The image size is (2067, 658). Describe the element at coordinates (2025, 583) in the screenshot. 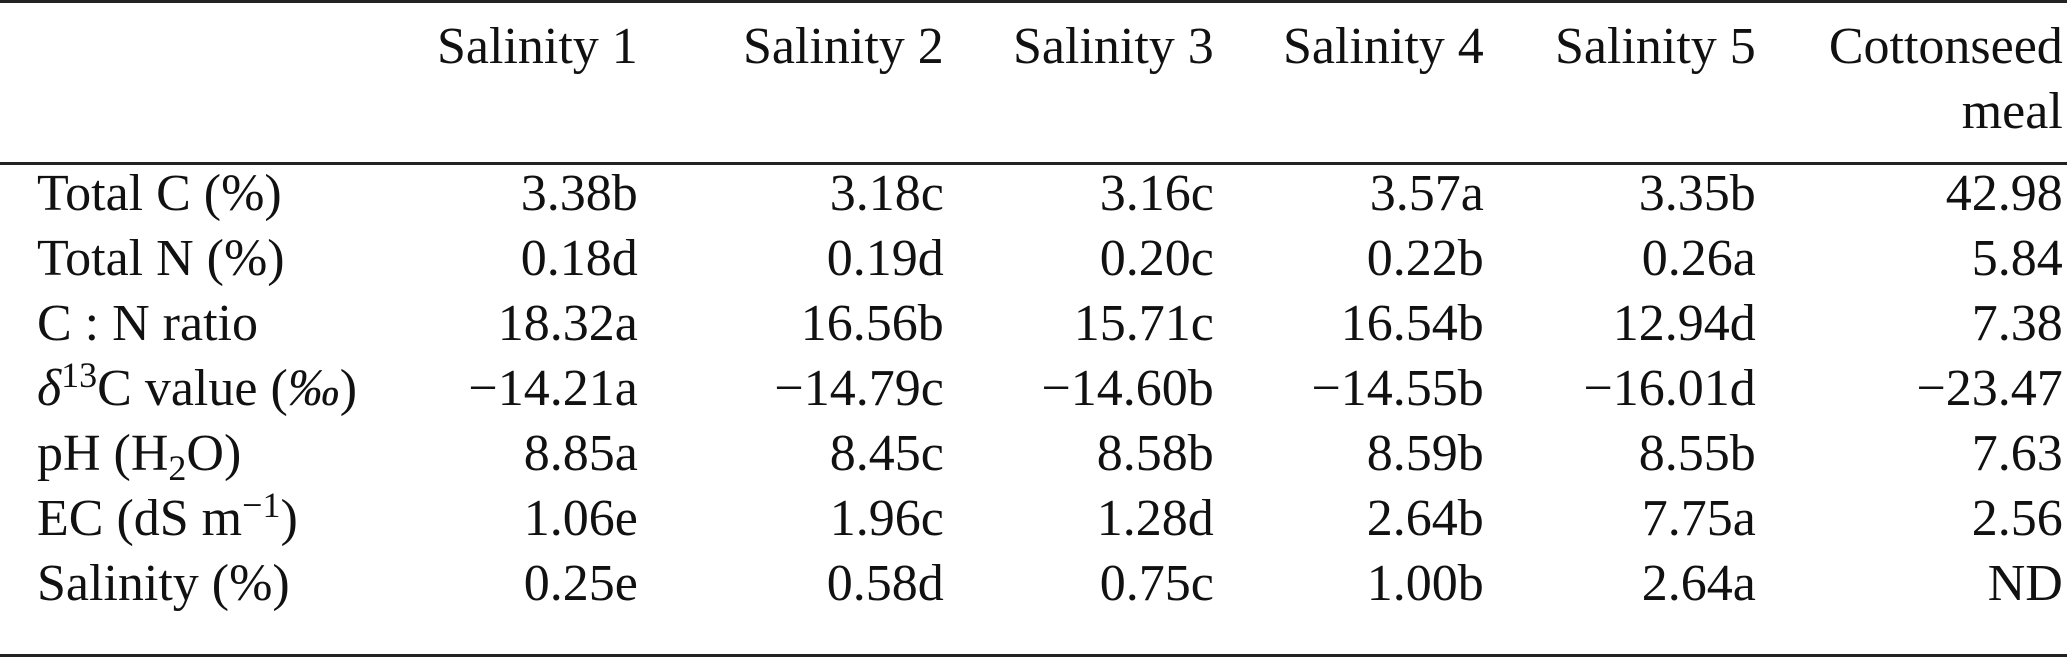

I see `table-cell: ND` at that location.